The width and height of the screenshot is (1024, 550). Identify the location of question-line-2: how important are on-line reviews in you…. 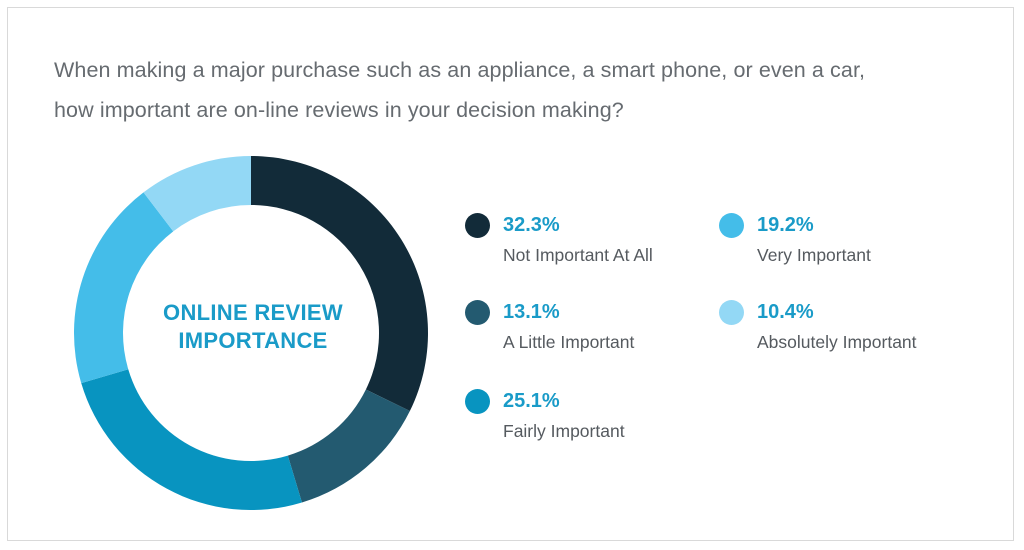
(339, 110).